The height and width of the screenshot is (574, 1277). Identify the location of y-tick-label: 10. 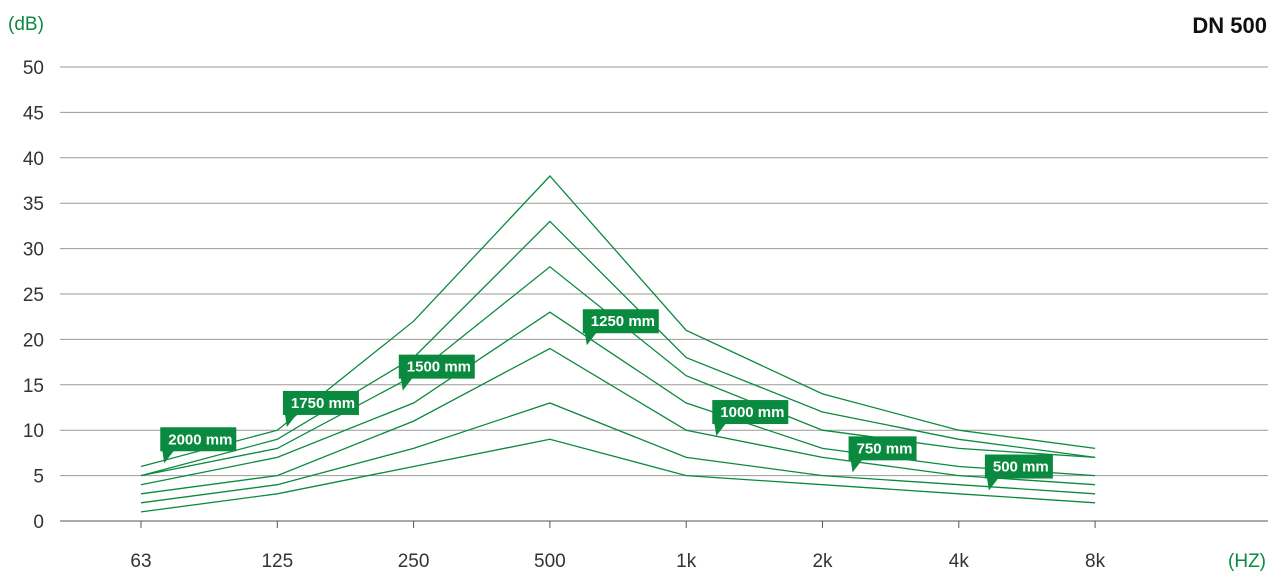
(33, 431).